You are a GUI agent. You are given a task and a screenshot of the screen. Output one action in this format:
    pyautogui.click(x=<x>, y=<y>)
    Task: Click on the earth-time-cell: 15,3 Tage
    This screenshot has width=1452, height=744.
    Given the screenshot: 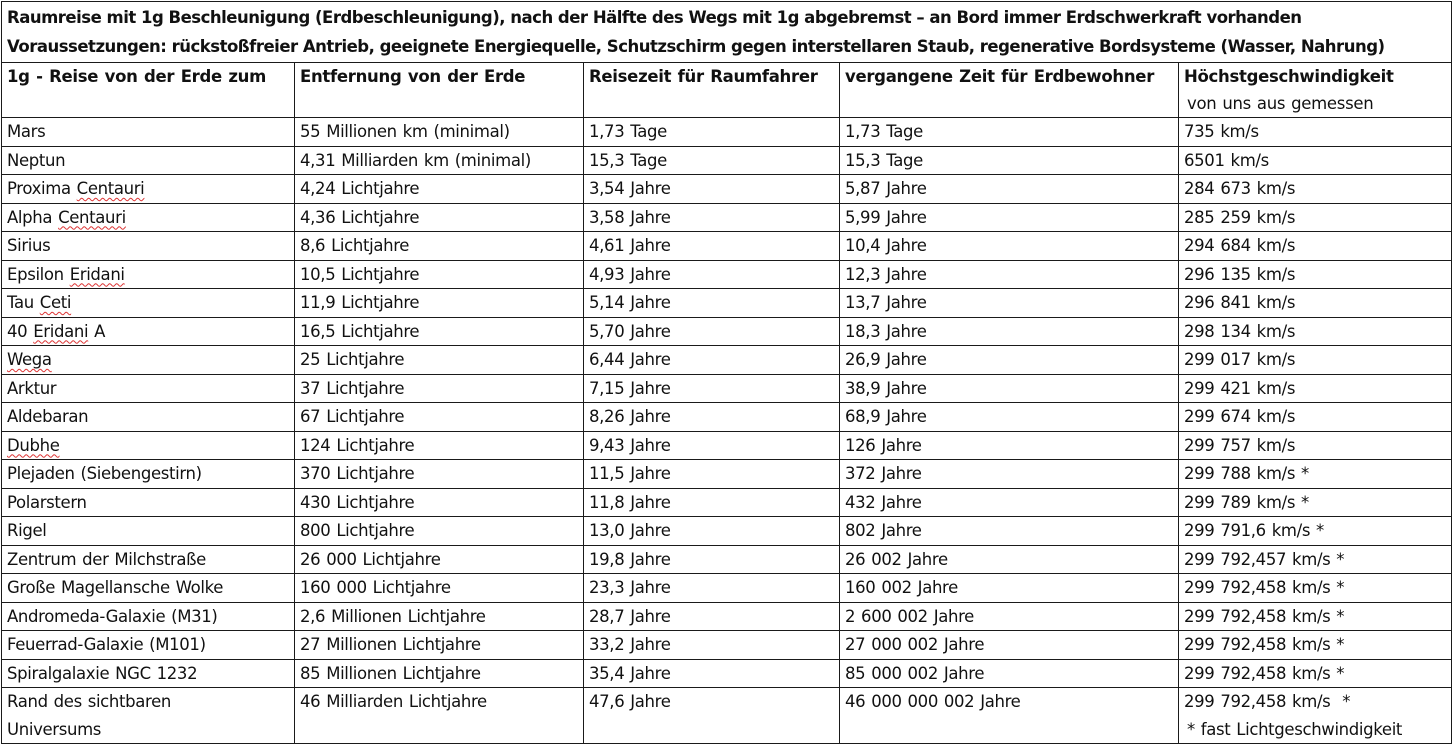 What is the action you would take?
    pyautogui.click(x=1009, y=160)
    